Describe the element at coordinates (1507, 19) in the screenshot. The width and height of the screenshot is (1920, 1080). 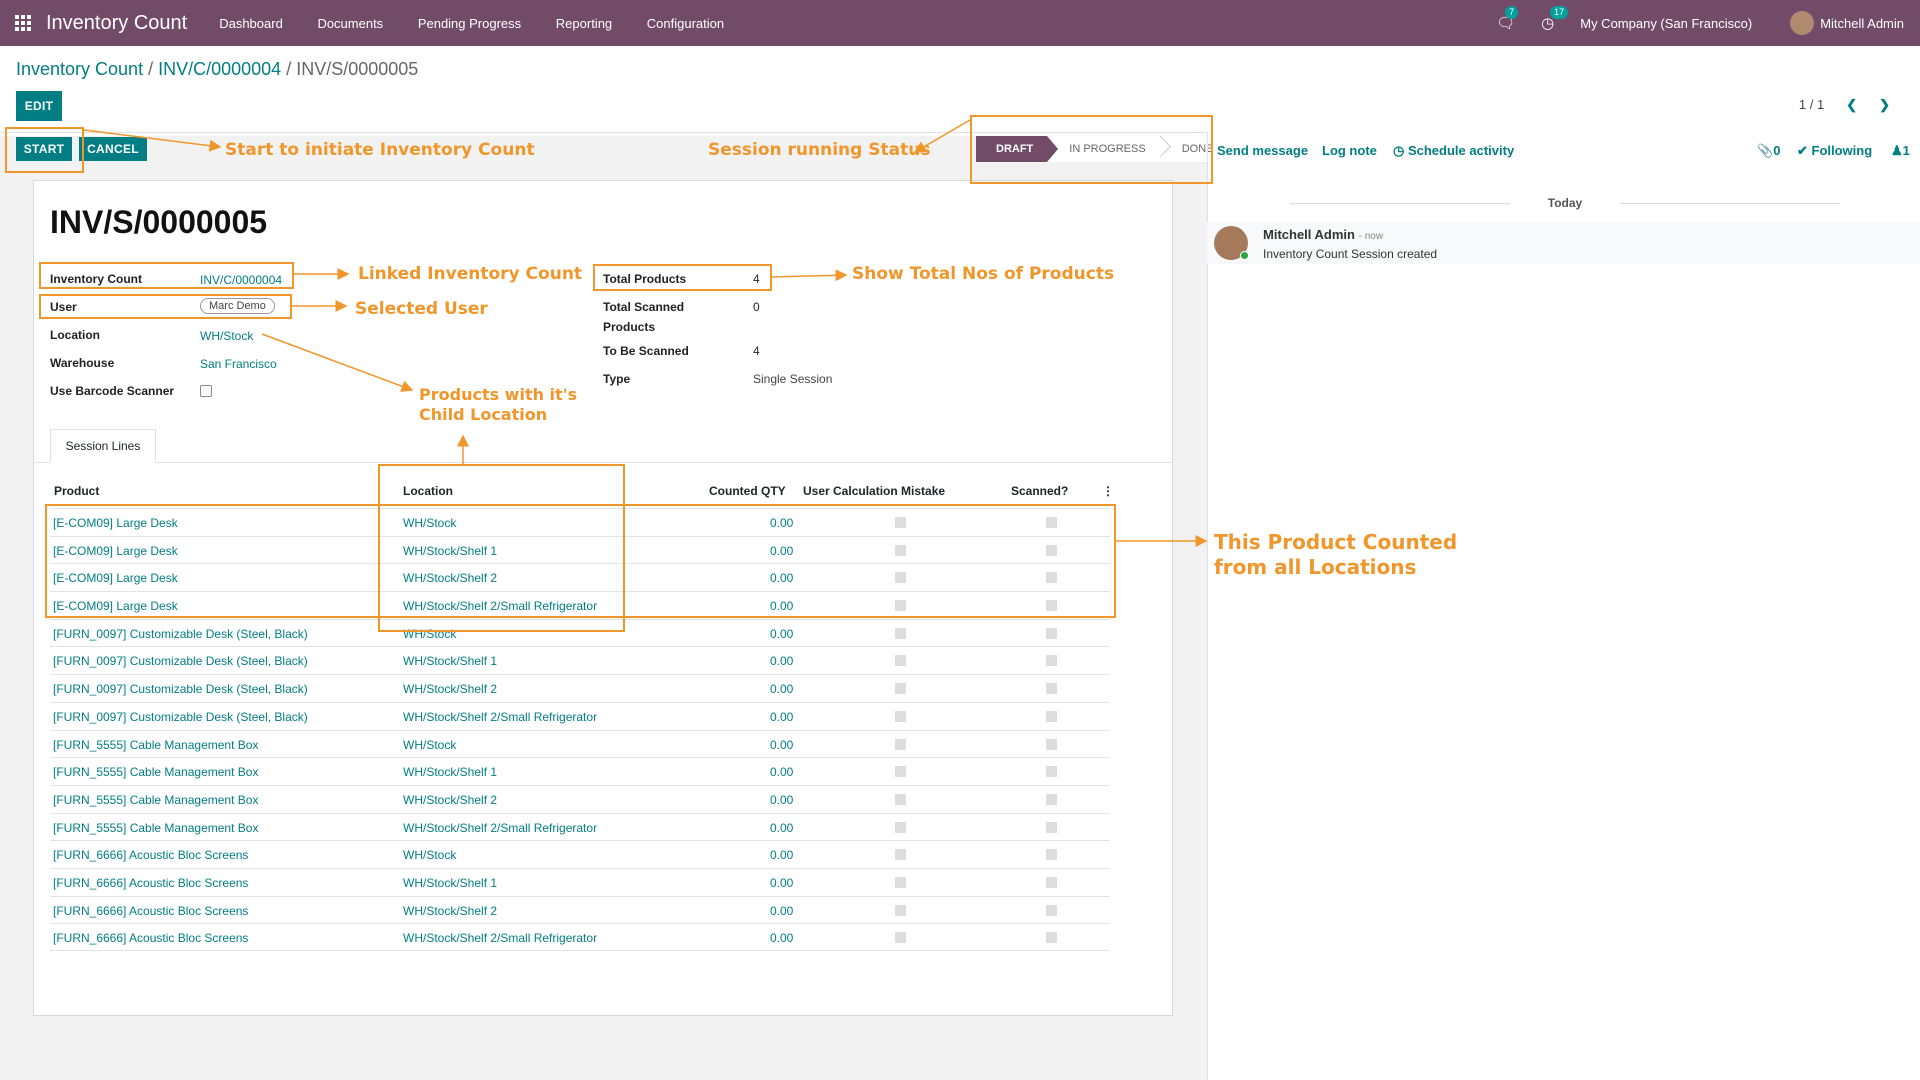
I see `messages-icon: 🗨 7` at that location.